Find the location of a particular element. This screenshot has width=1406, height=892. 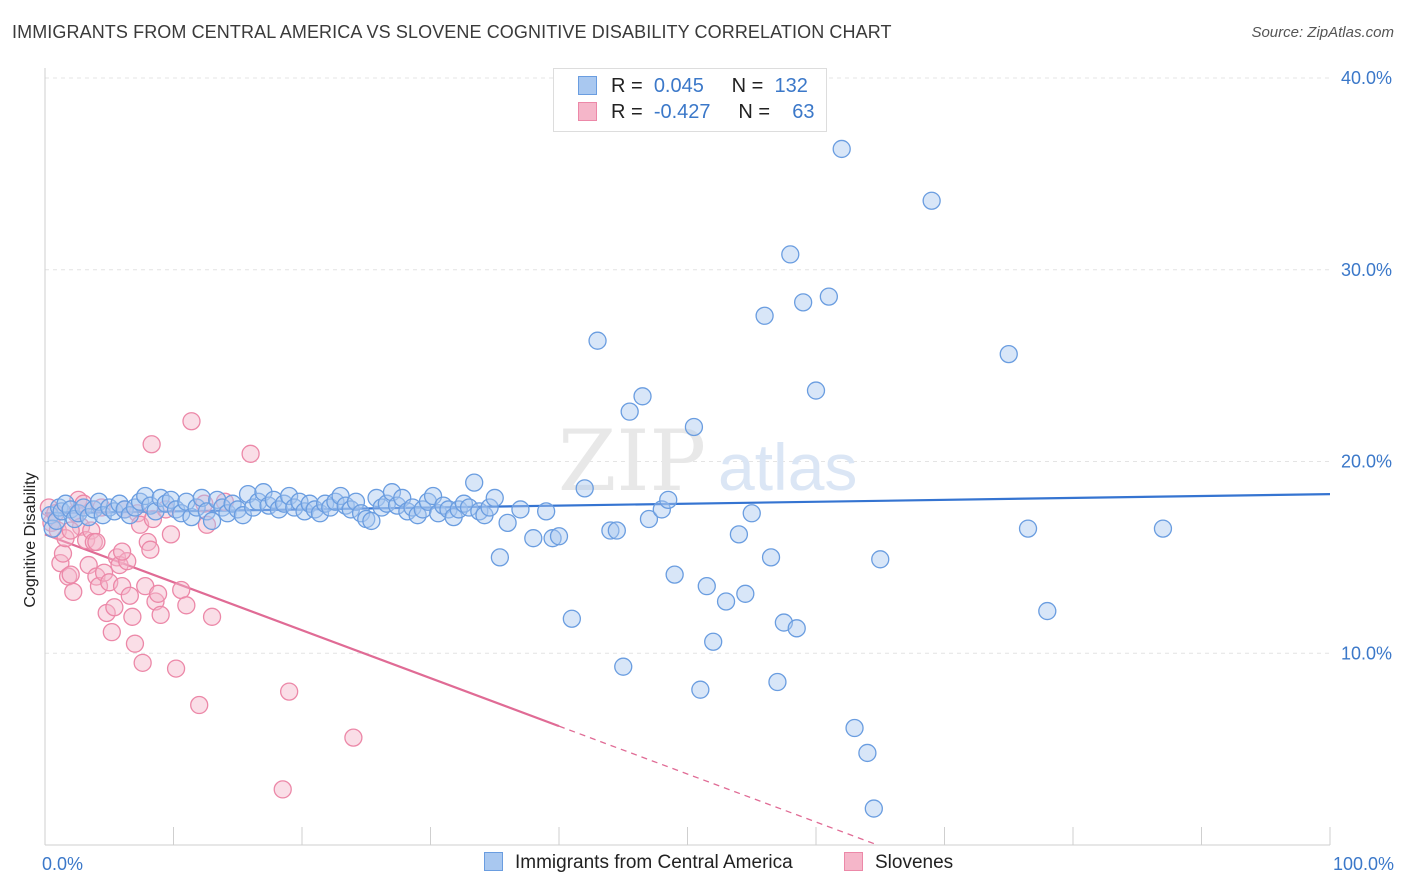

bottom-legend-central-america: Immigrants from Central America is located at coordinates (638, 863).